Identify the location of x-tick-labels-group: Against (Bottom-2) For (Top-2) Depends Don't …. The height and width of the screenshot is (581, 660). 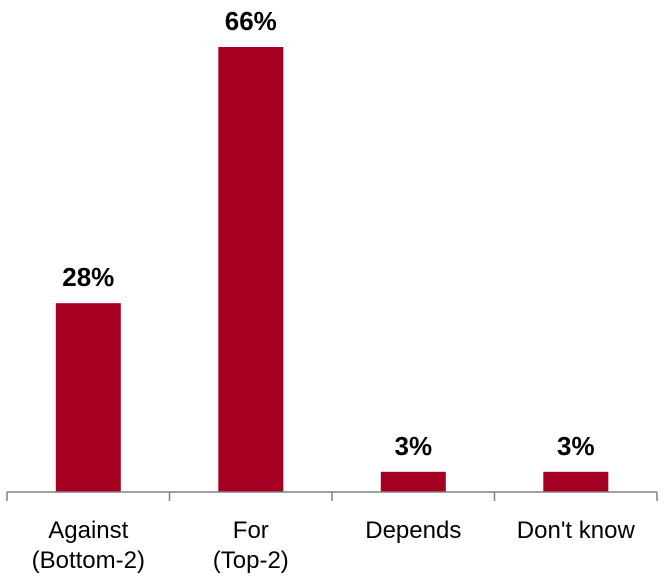
(334, 545).